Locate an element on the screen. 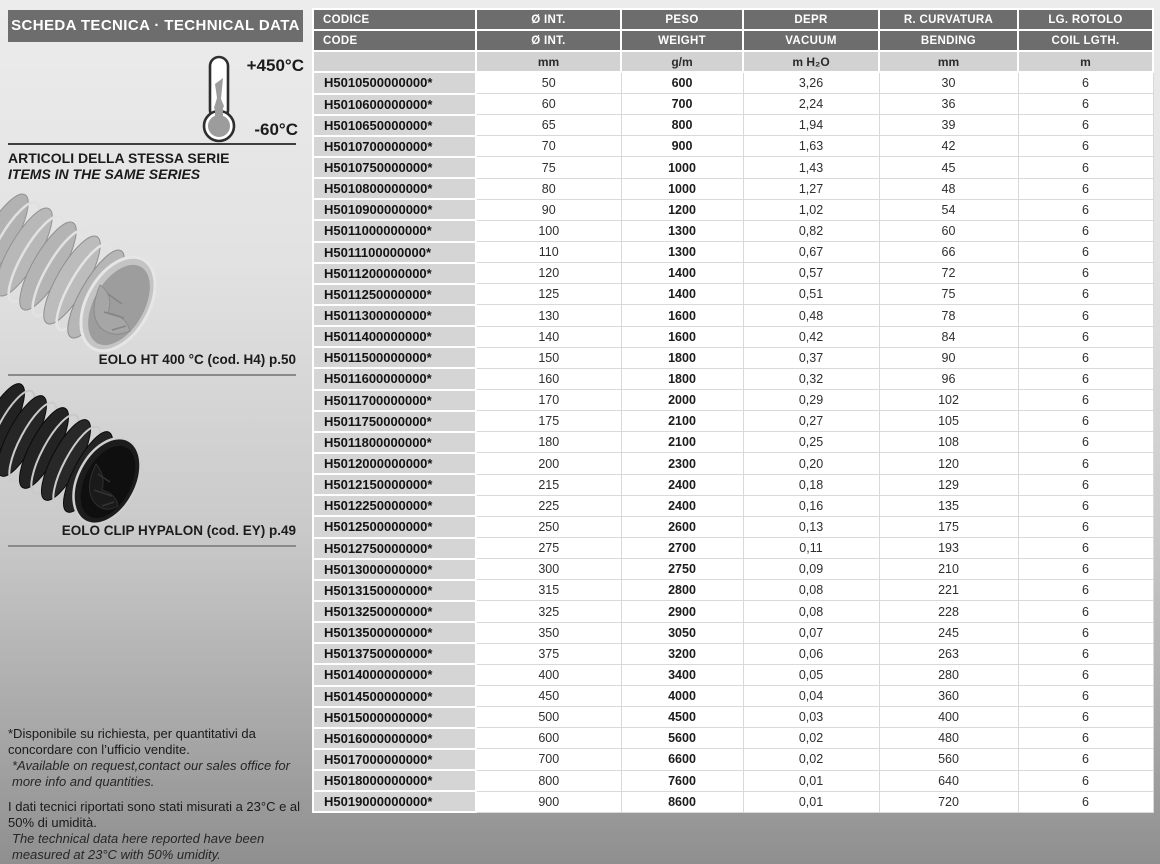 The width and height of the screenshot is (1160, 864). table-row: H5011200000000* 120 1400 0,57 72 6 is located at coordinates (733, 273).